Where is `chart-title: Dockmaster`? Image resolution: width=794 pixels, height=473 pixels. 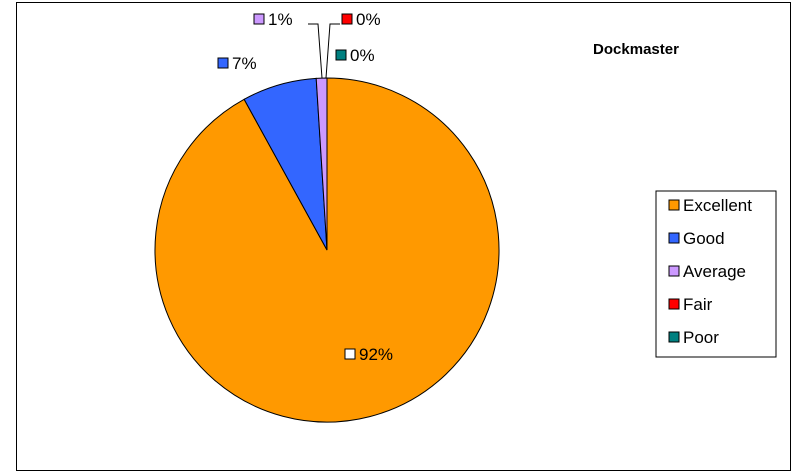
chart-title: Dockmaster is located at coordinates (636, 49).